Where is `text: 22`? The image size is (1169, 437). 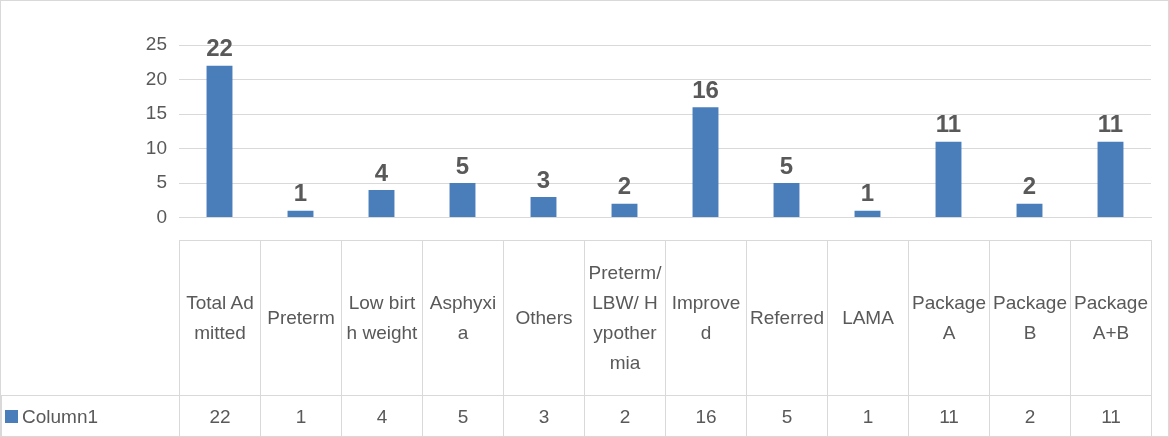
text: 22 is located at coordinates (220, 416).